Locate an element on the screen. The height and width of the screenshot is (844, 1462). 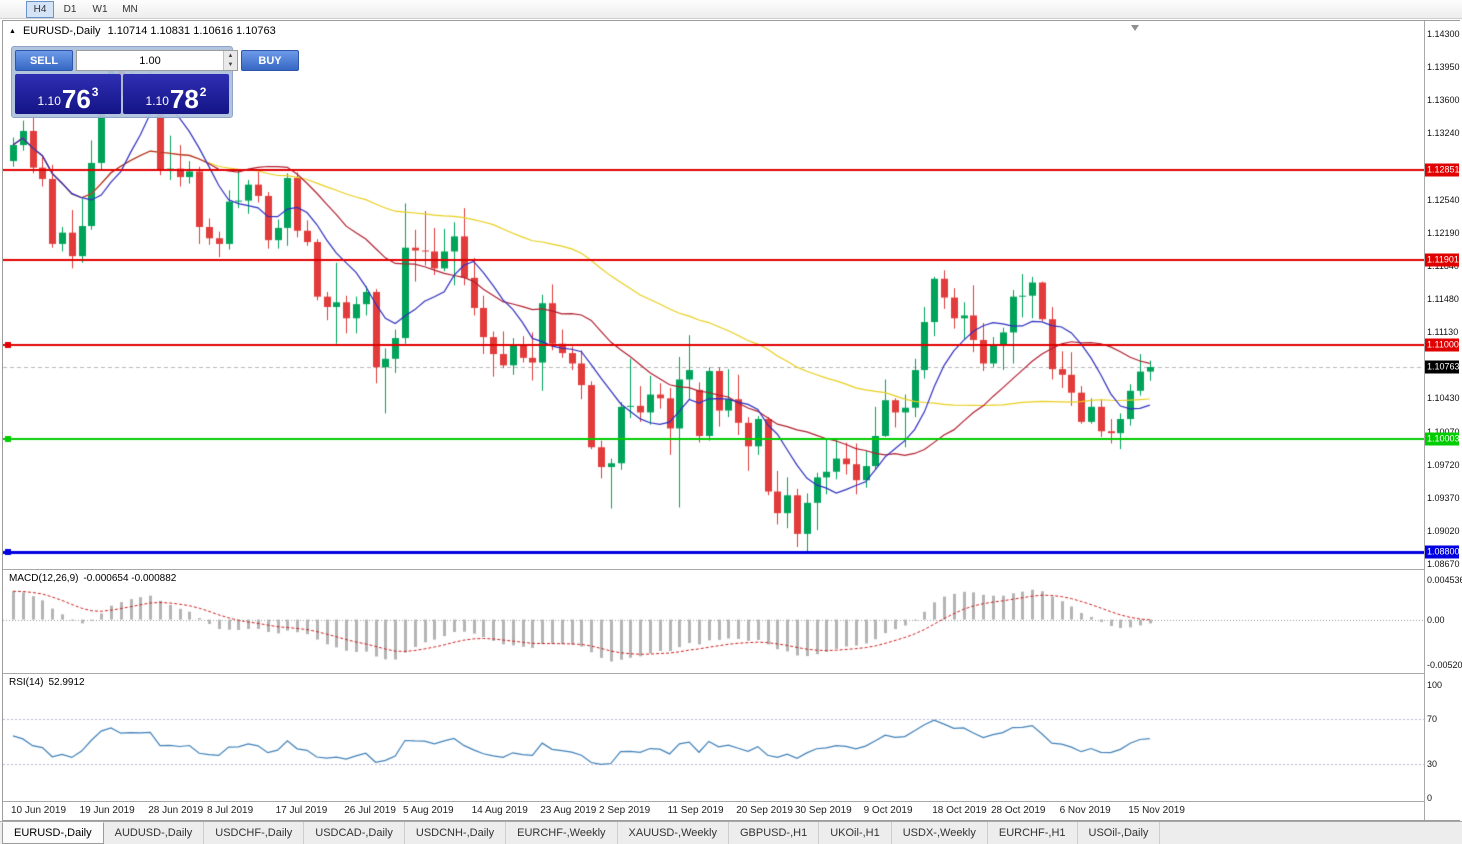
price-axis-label: 1.08670 is located at coordinates (1443, 564).